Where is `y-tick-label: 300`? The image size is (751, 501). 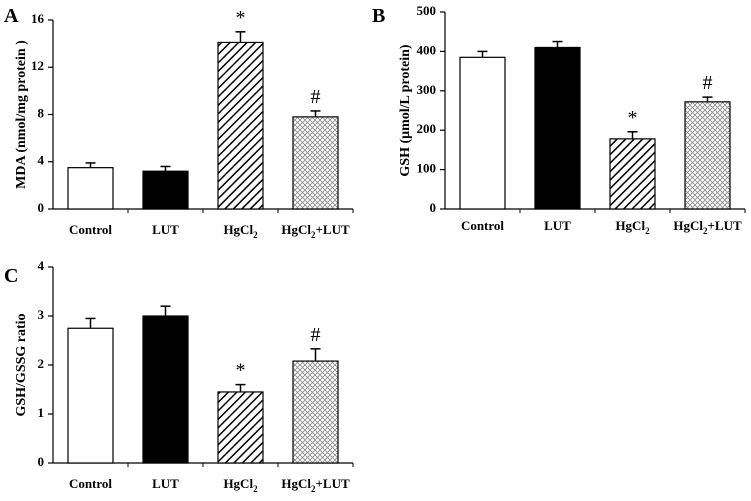 y-tick-label: 300 is located at coordinates (427, 89).